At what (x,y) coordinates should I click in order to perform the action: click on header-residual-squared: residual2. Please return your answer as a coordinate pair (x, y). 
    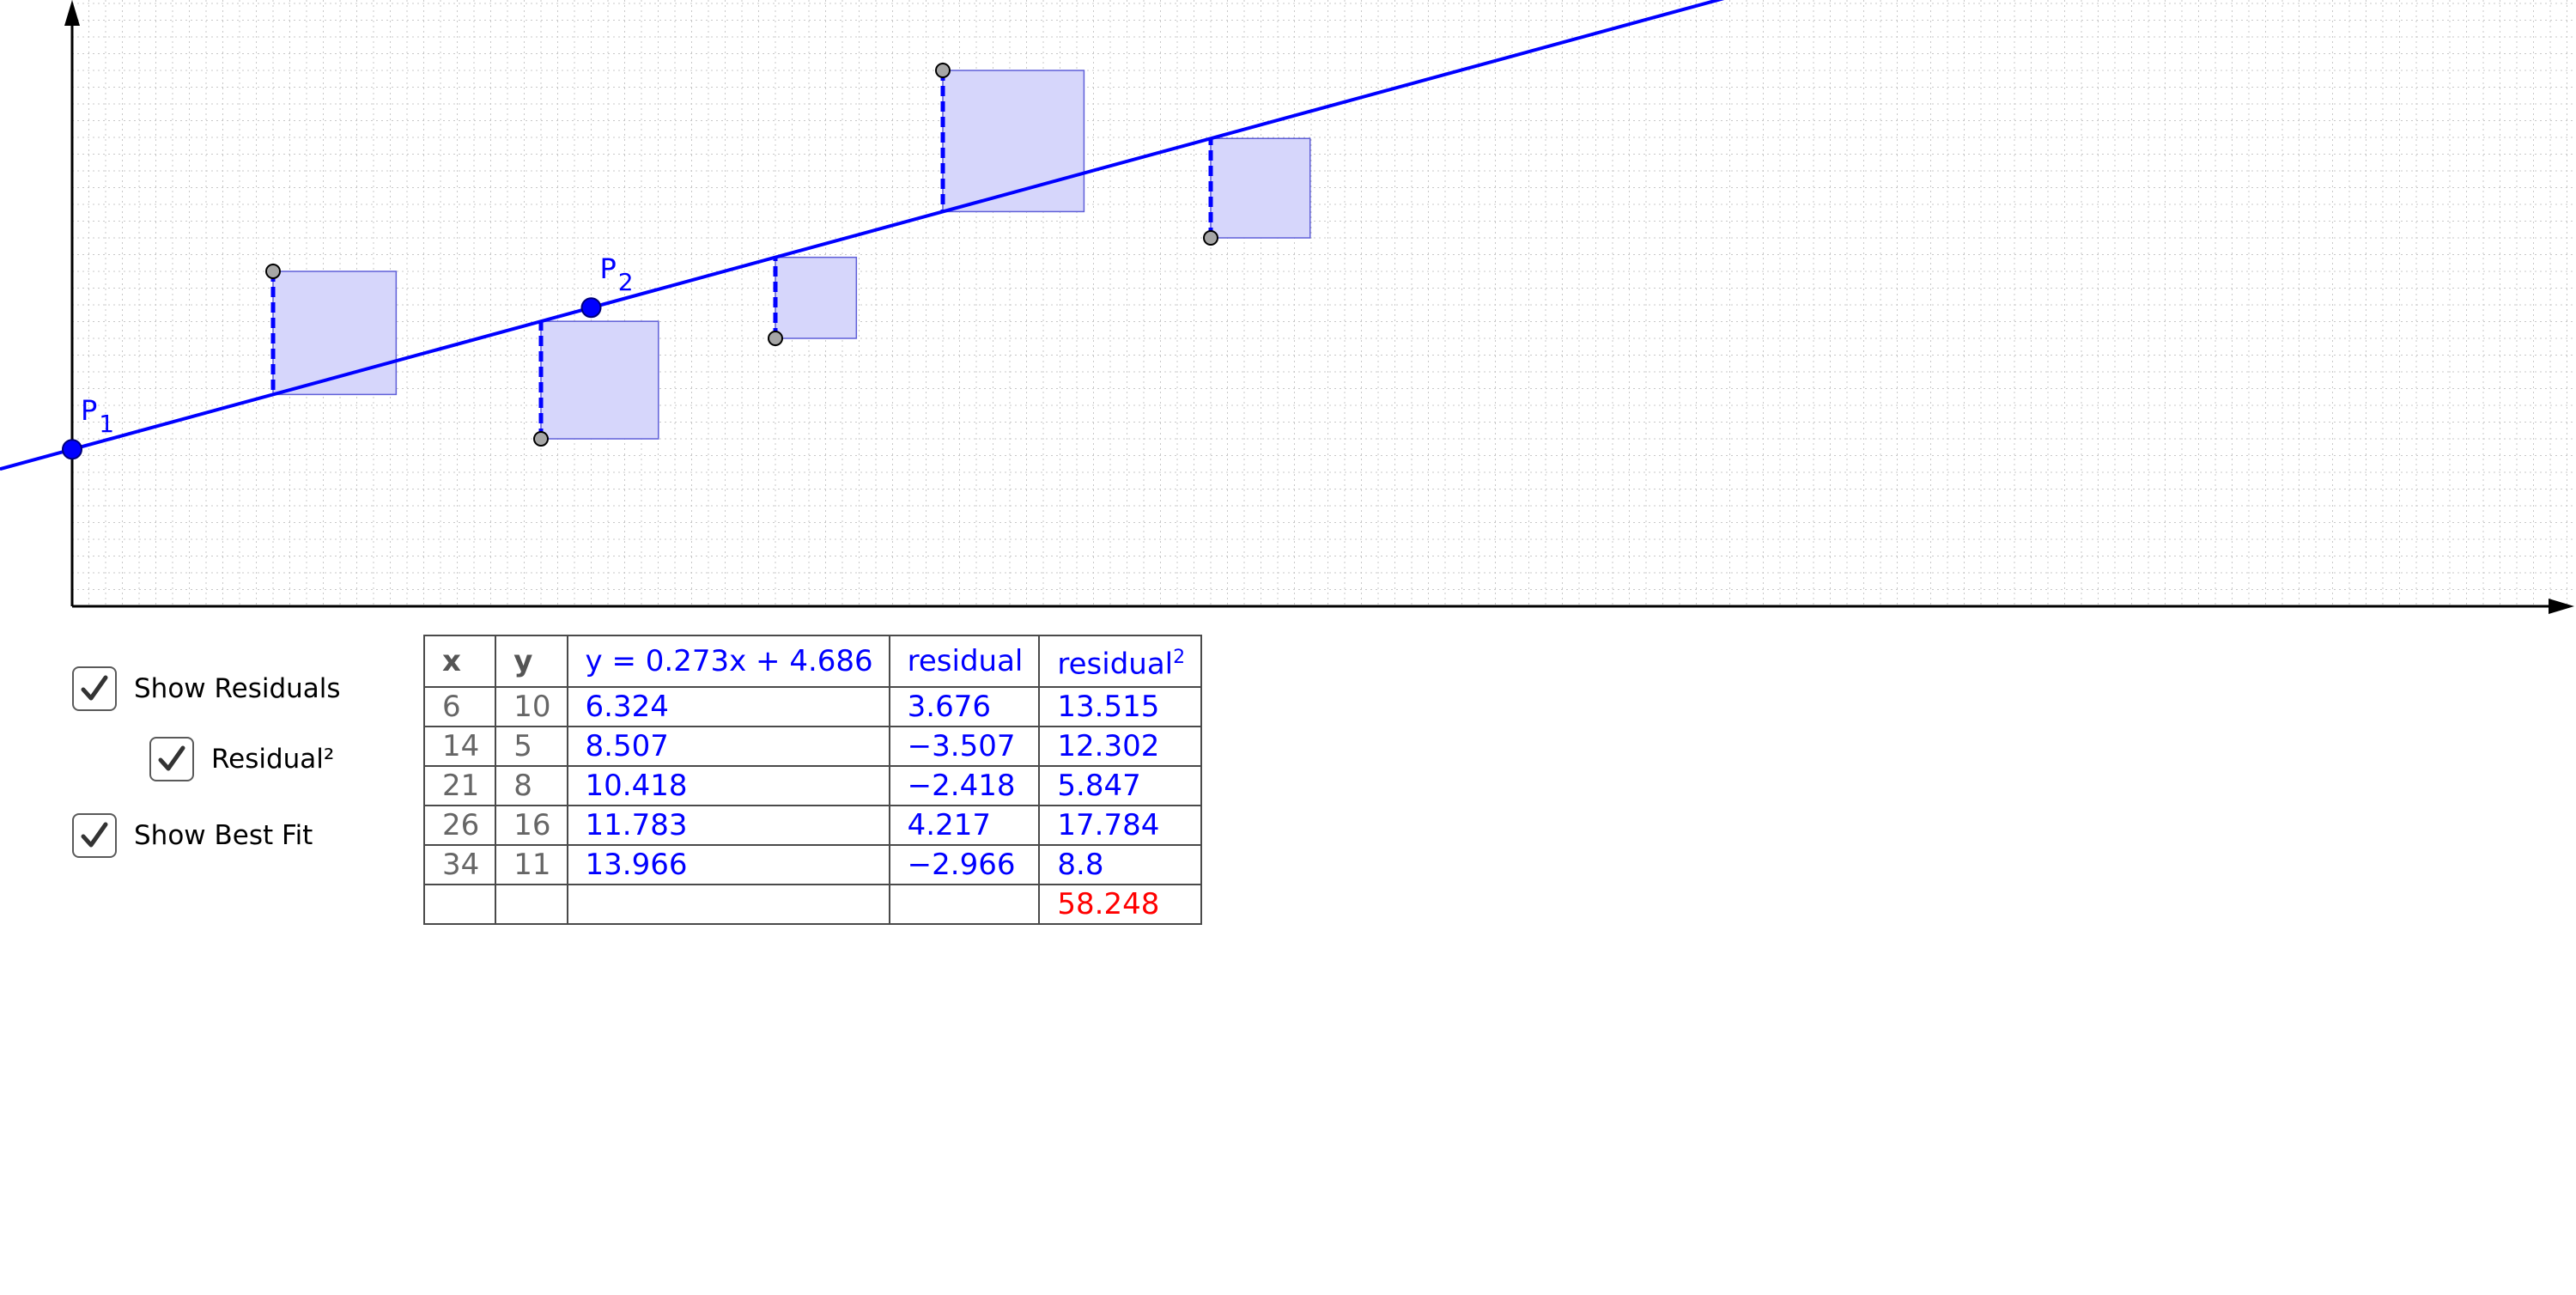
    Looking at the image, I should click on (1120, 661).